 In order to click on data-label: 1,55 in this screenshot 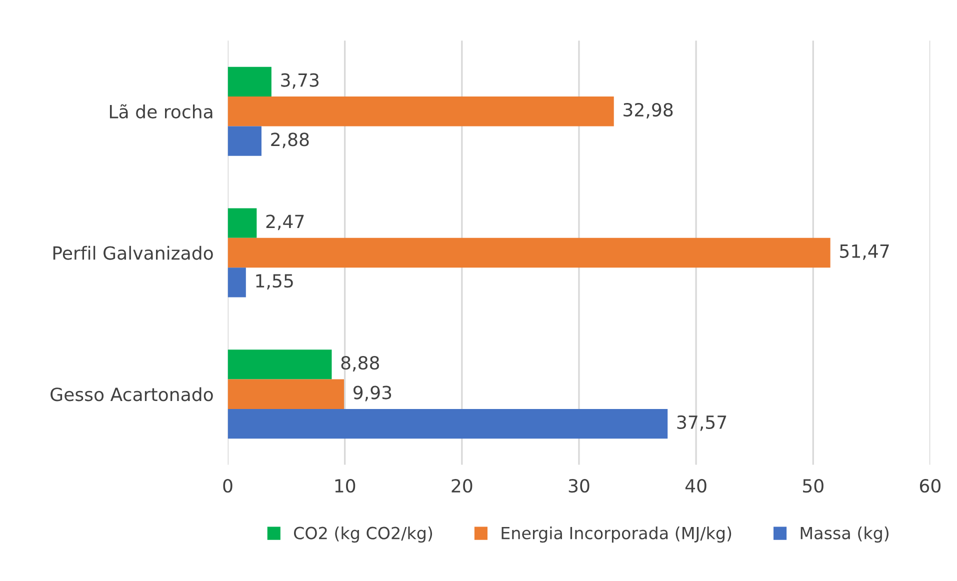, I will do `click(274, 282)`.